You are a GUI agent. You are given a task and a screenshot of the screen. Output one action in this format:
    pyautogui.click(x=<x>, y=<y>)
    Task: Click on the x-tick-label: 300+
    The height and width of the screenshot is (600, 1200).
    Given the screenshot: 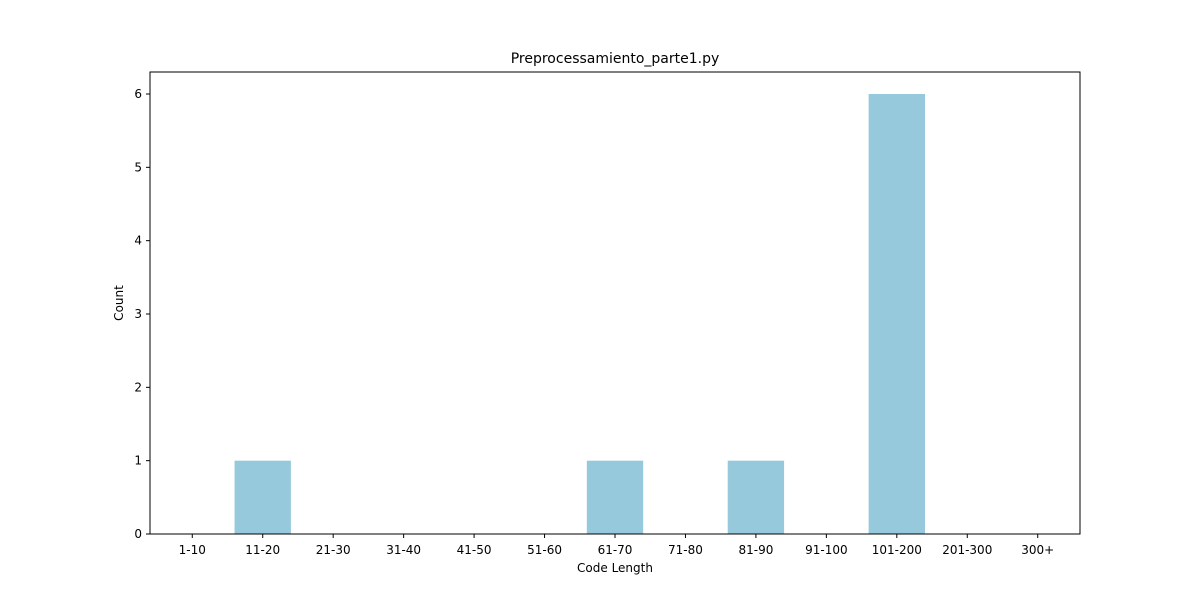 What is the action you would take?
    pyautogui.click(x=1037, y=550)
    